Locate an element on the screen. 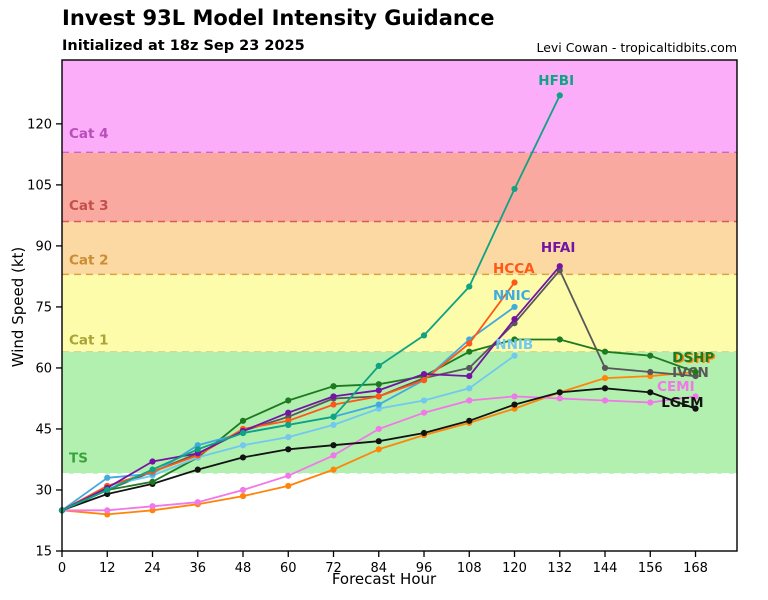 This screenshot has height=600, width=768. band-labels: TS Cat 1 Cat 2 Cat 3 Cat 4 is located at coordinates (89, 296).